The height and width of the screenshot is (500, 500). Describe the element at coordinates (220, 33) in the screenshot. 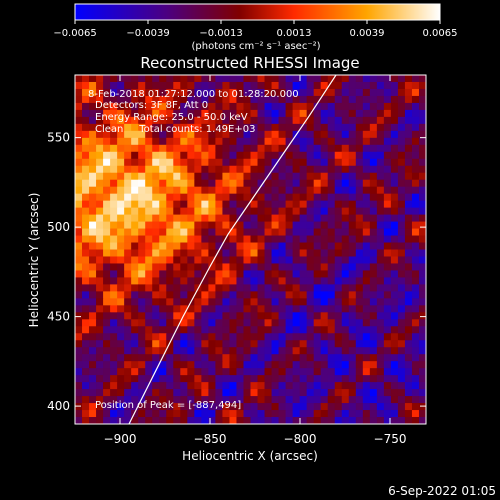

I see `colorbar-tick-label: −0.0013` at that location.